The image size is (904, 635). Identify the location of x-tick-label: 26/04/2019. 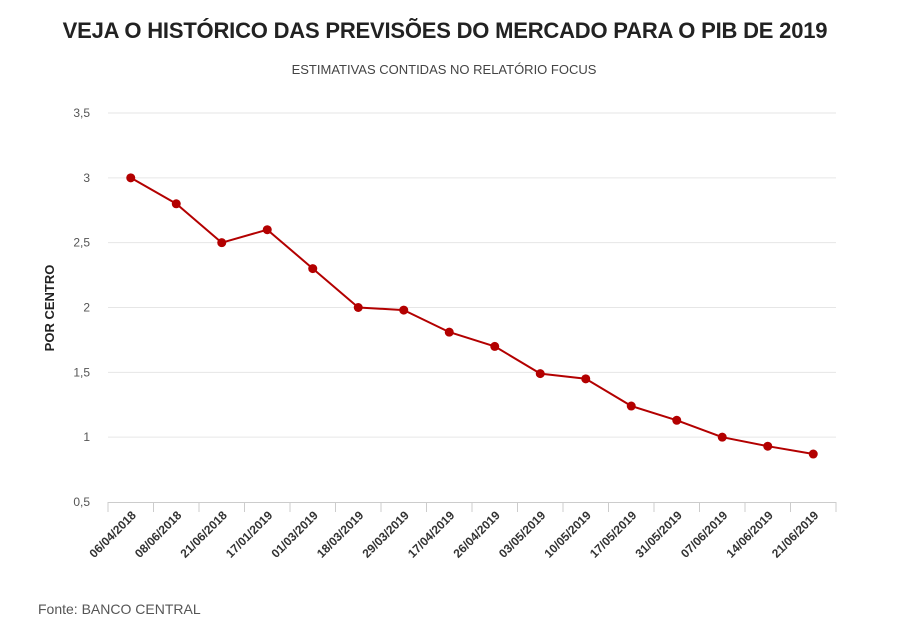
(477, 534).